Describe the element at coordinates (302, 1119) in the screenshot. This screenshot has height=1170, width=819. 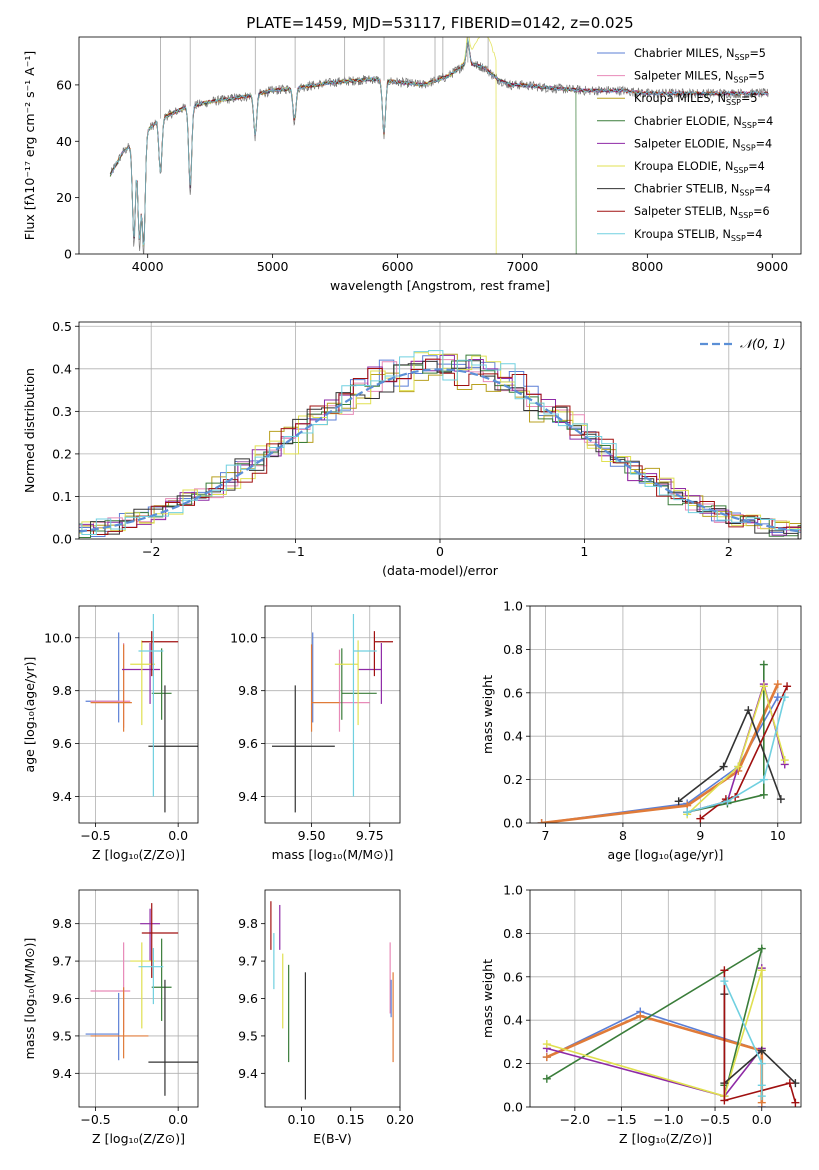
I see `x-tick-label: 0.10` at that location.